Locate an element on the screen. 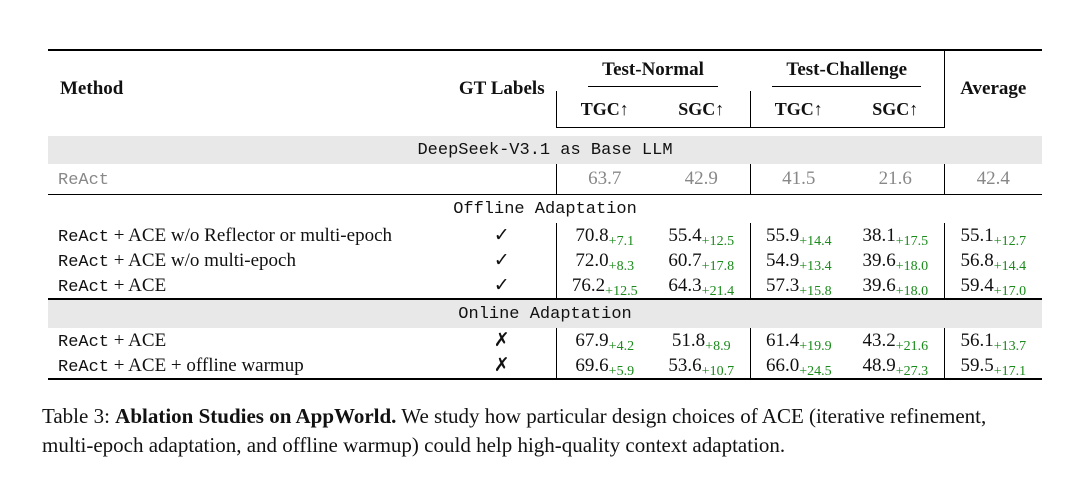 The image size is (1076, 486). cell-value: 51.8+8.9 is located at coordinates (701, 341).